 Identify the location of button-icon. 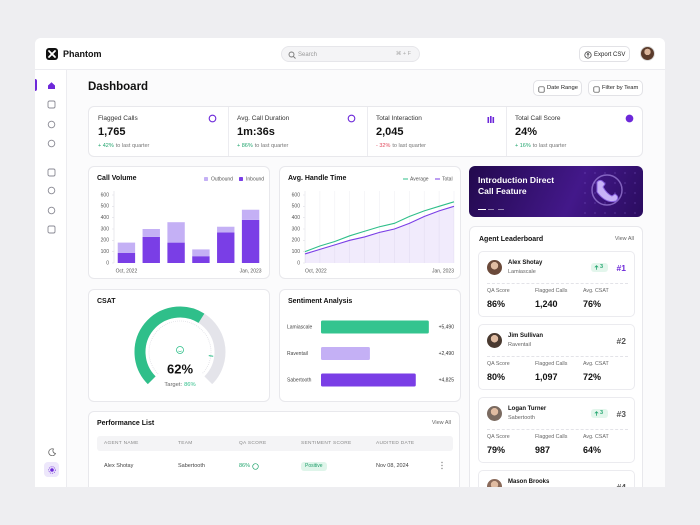
(541, 89).